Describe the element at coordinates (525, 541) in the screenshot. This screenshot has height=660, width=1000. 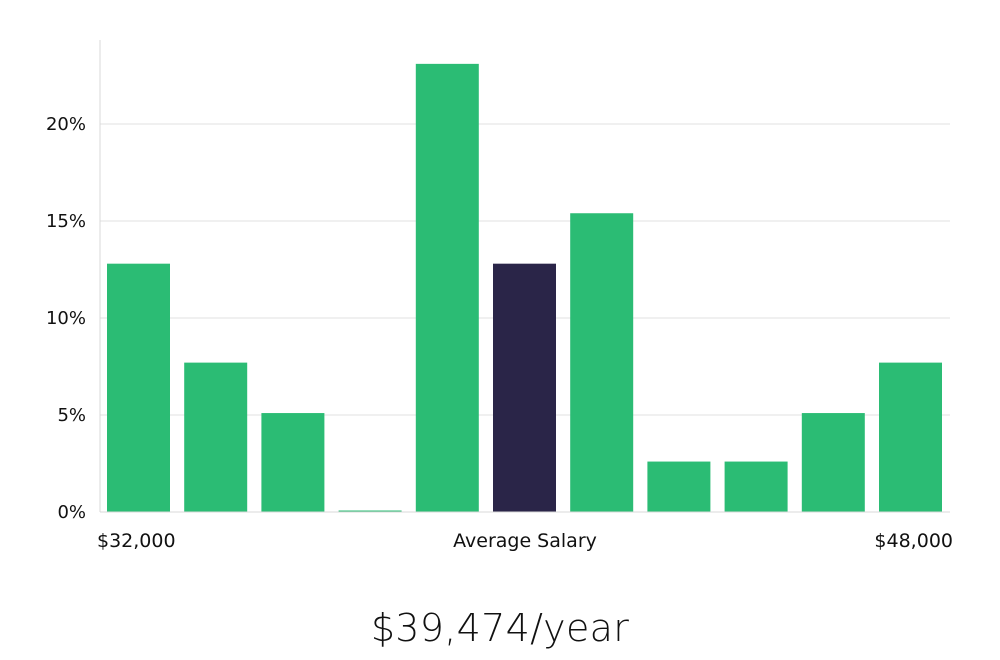
I see `x-axis-title: Average Salary` at that location.